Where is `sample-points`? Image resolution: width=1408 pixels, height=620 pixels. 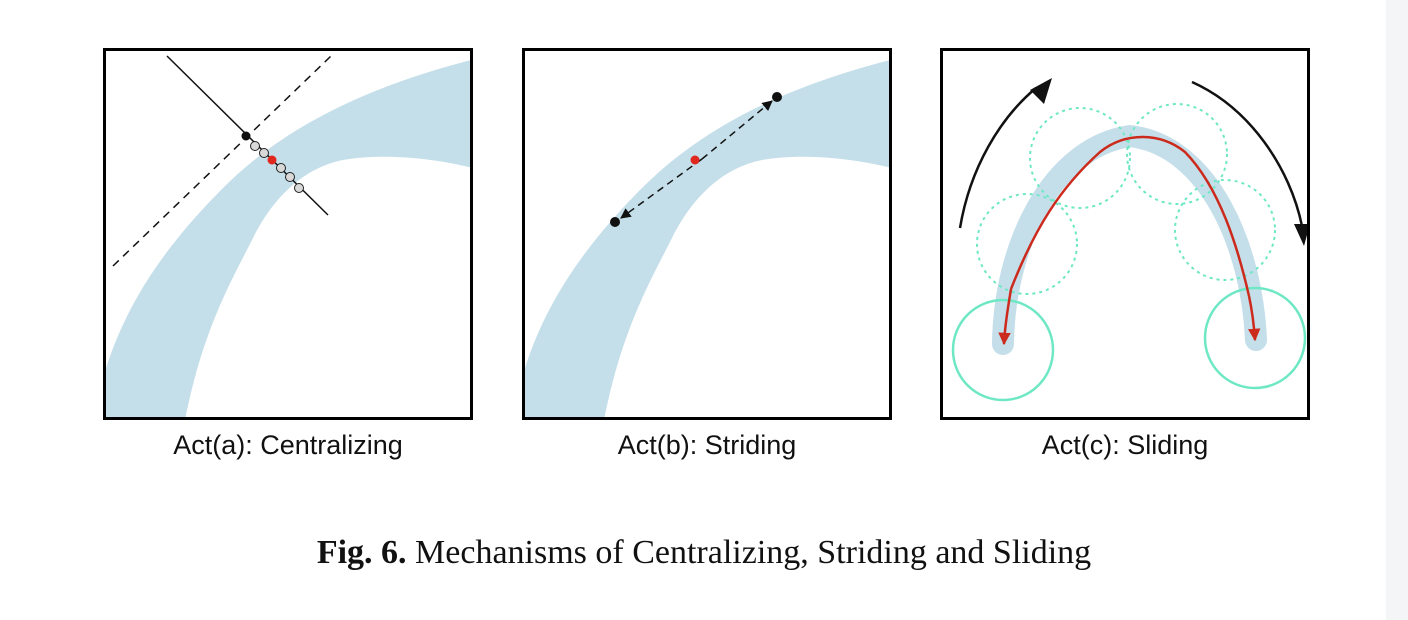
sample-points is located at coordinates (272, 162).